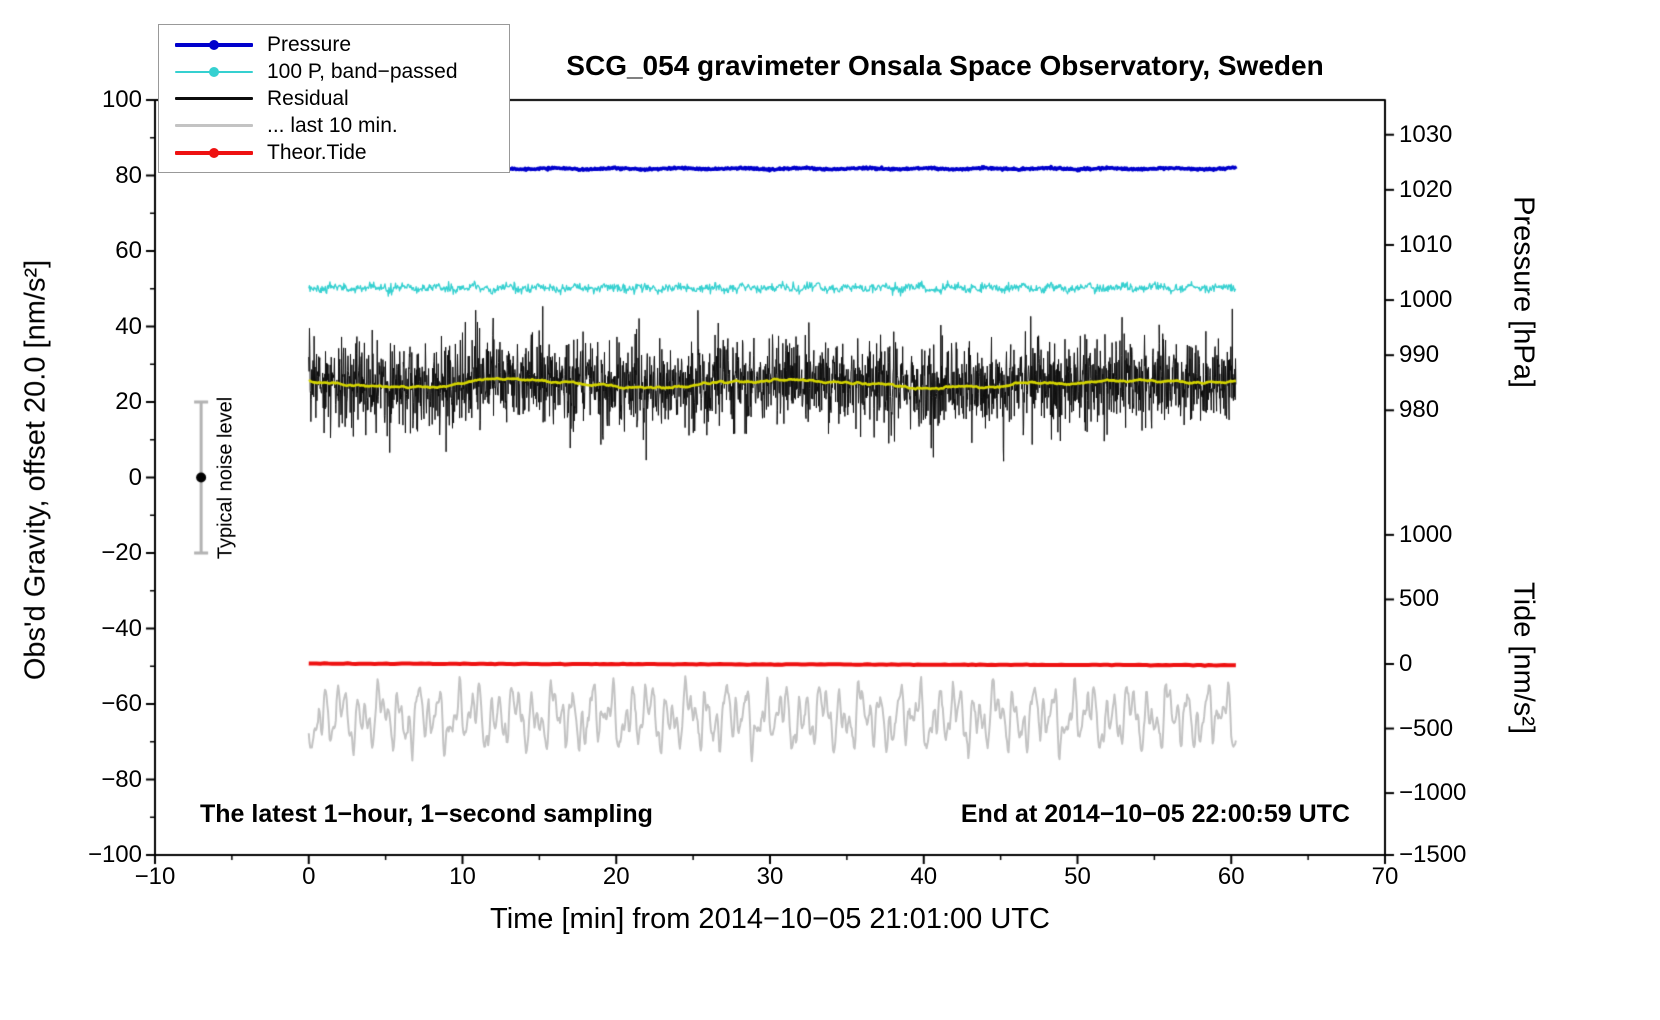  I want to click on pressure-tick-label: 1030, so click(1426, 134).